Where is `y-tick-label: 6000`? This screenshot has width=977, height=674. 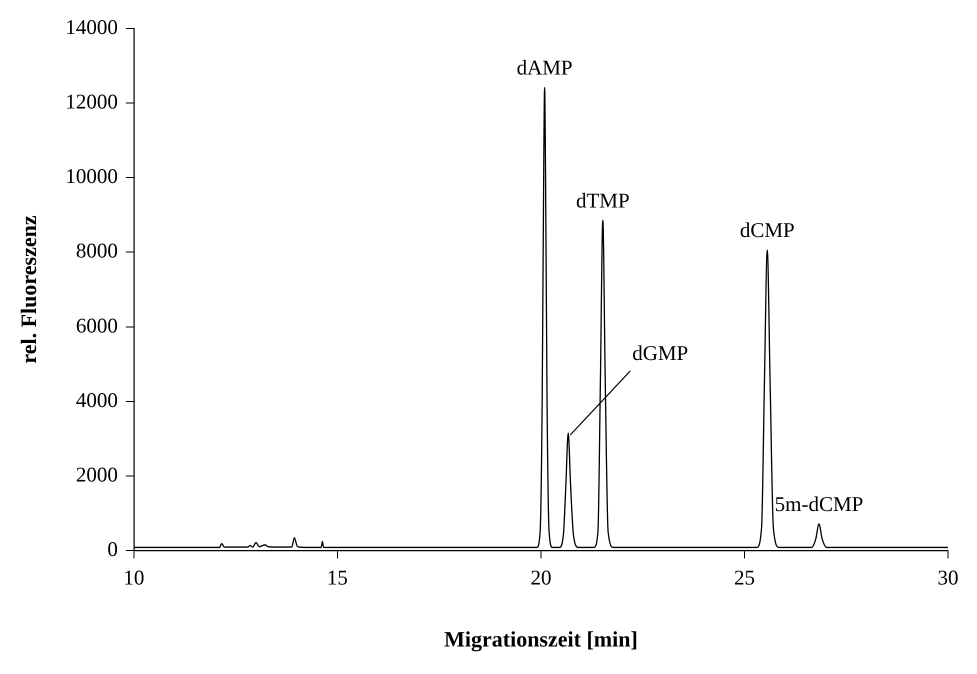 y-tick-label: 6000 is located at coordinates (97, 325).